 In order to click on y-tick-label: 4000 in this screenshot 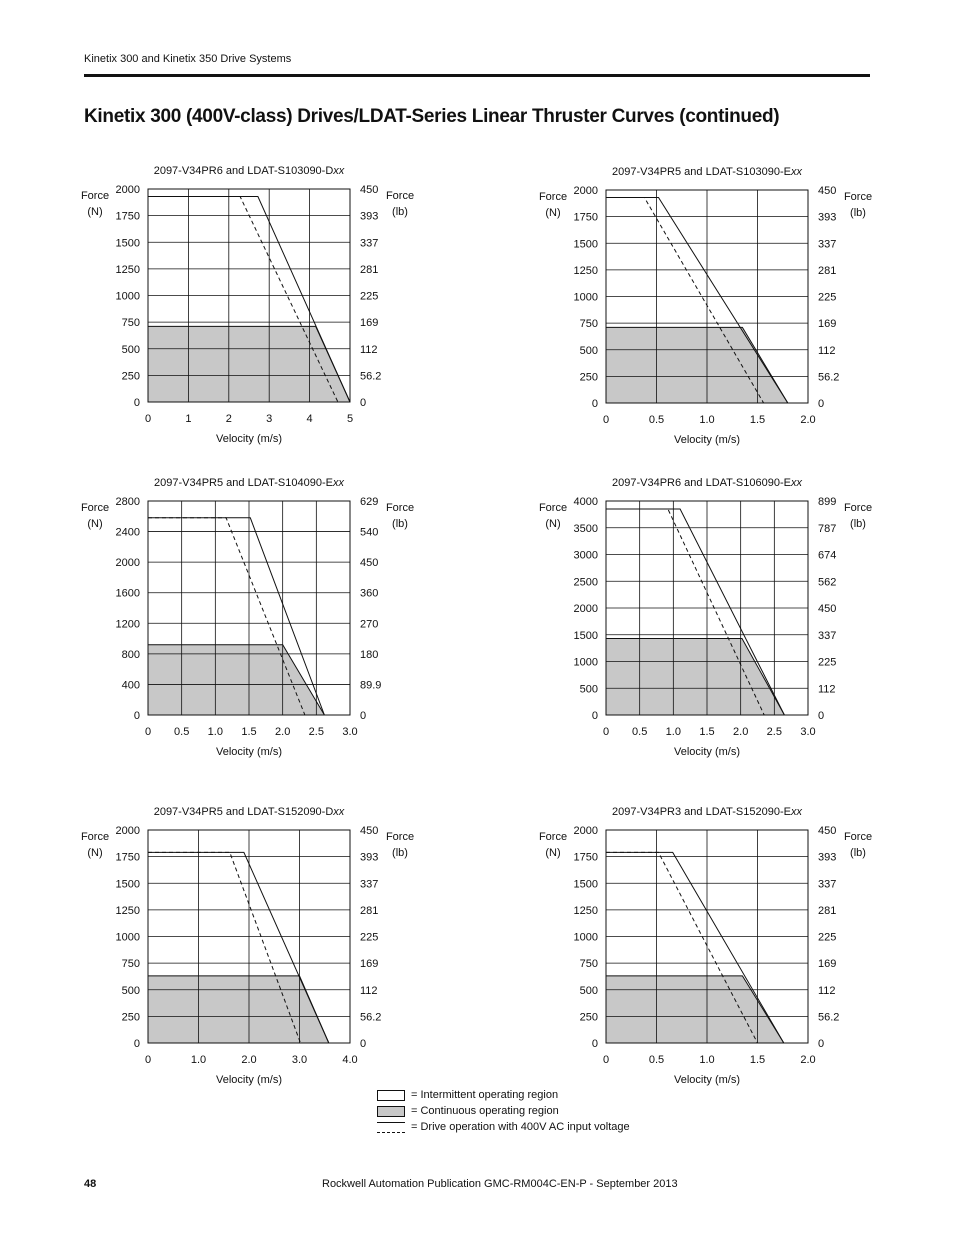, I will do `click(586, 502)`.